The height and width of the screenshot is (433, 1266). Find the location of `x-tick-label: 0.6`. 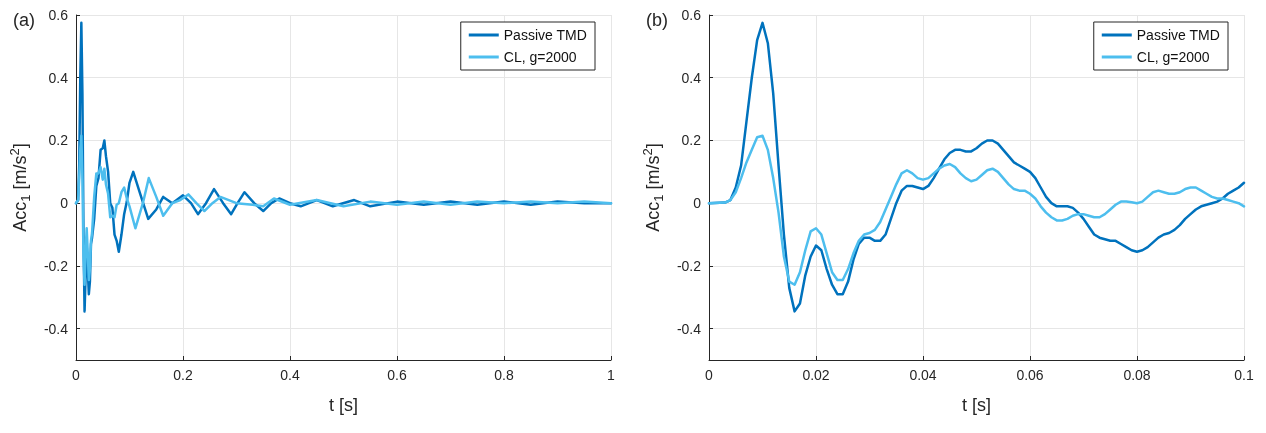

x-tick-label: 0.6 is located at coordinates (397, 375).